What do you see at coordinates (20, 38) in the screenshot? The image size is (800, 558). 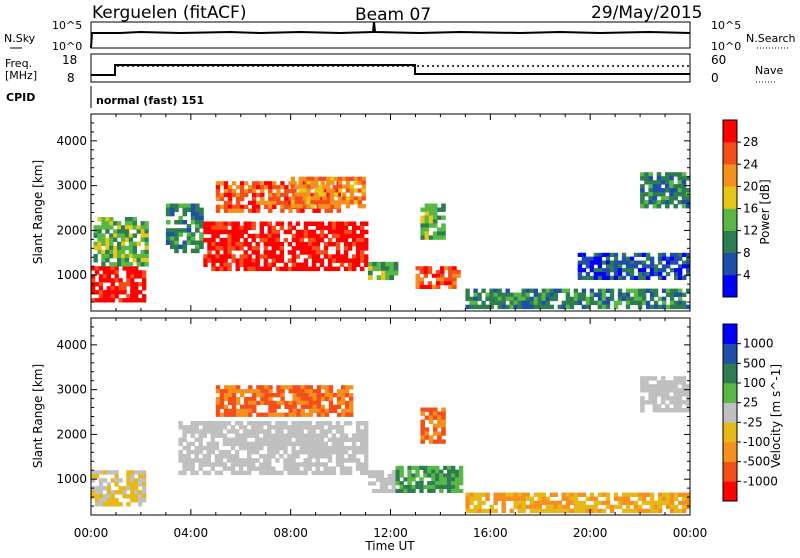 I see `noise-left-label: N.Sky` at bounding box center [20, 38].